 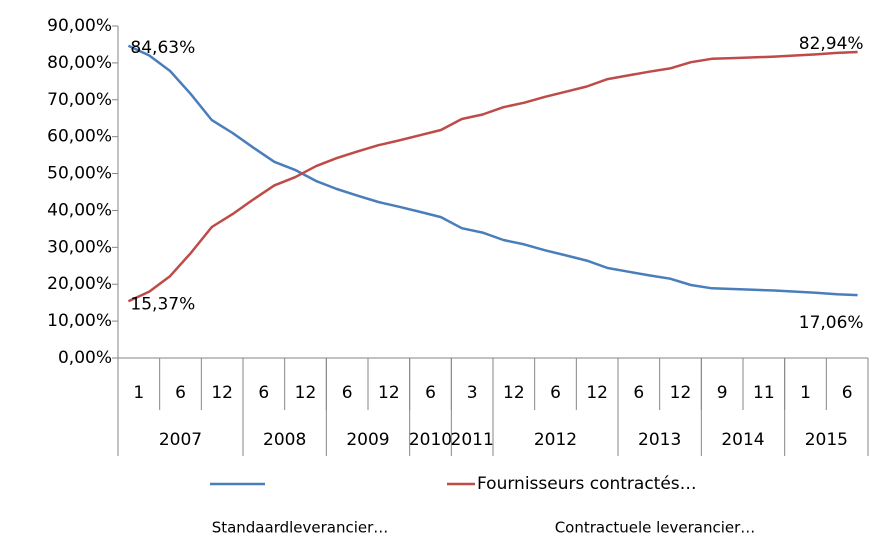 What do you see at coordinates (472, 440) in the screenshot?
I see `year-label: 2011` at bounding box center [472, 440].